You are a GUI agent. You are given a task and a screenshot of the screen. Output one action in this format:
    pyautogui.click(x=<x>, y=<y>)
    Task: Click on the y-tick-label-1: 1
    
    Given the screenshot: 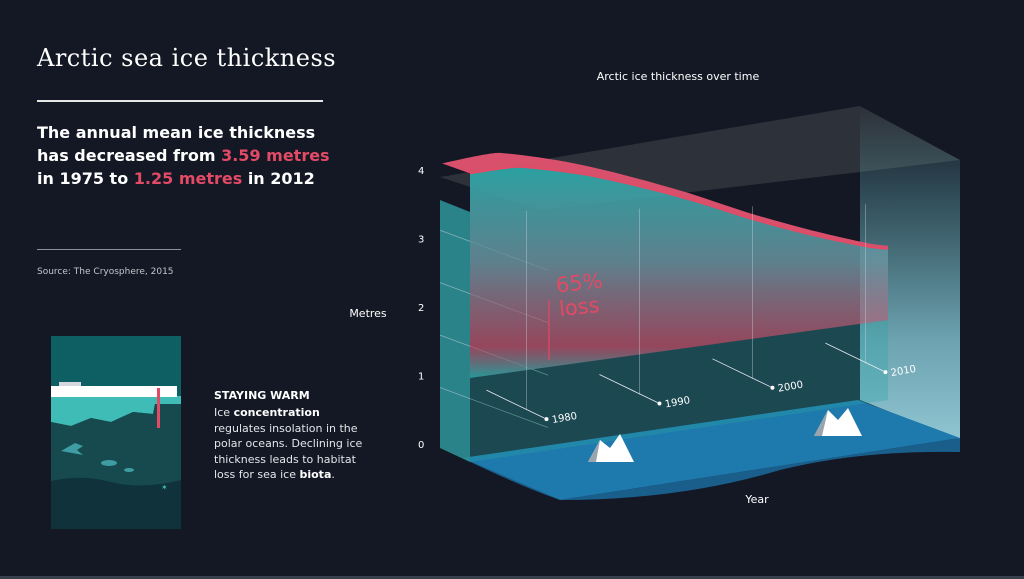 What is the action you would take?
    pyautogui.click(x=421, y=377)
    